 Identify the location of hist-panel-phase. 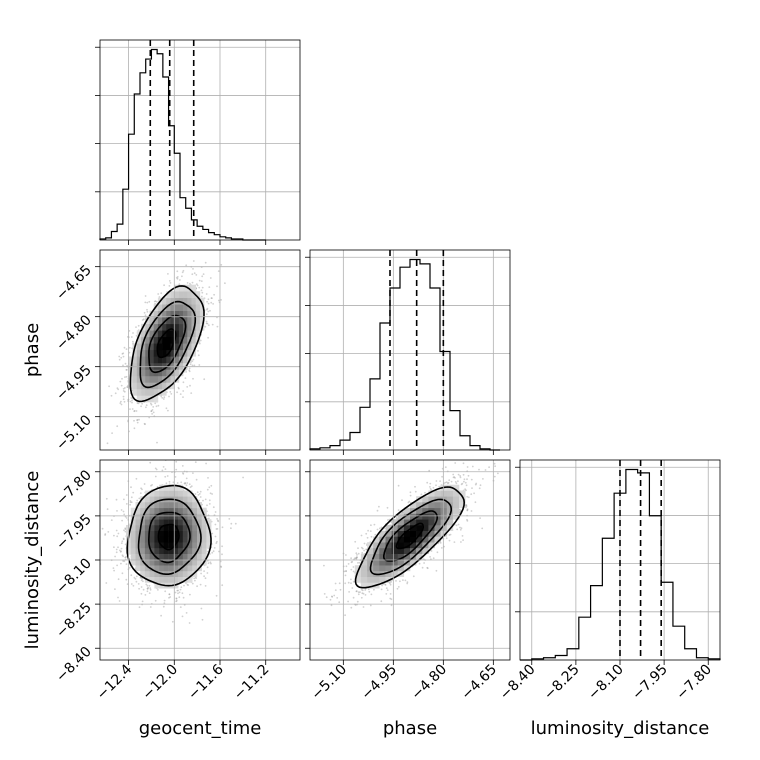
(408, 352).